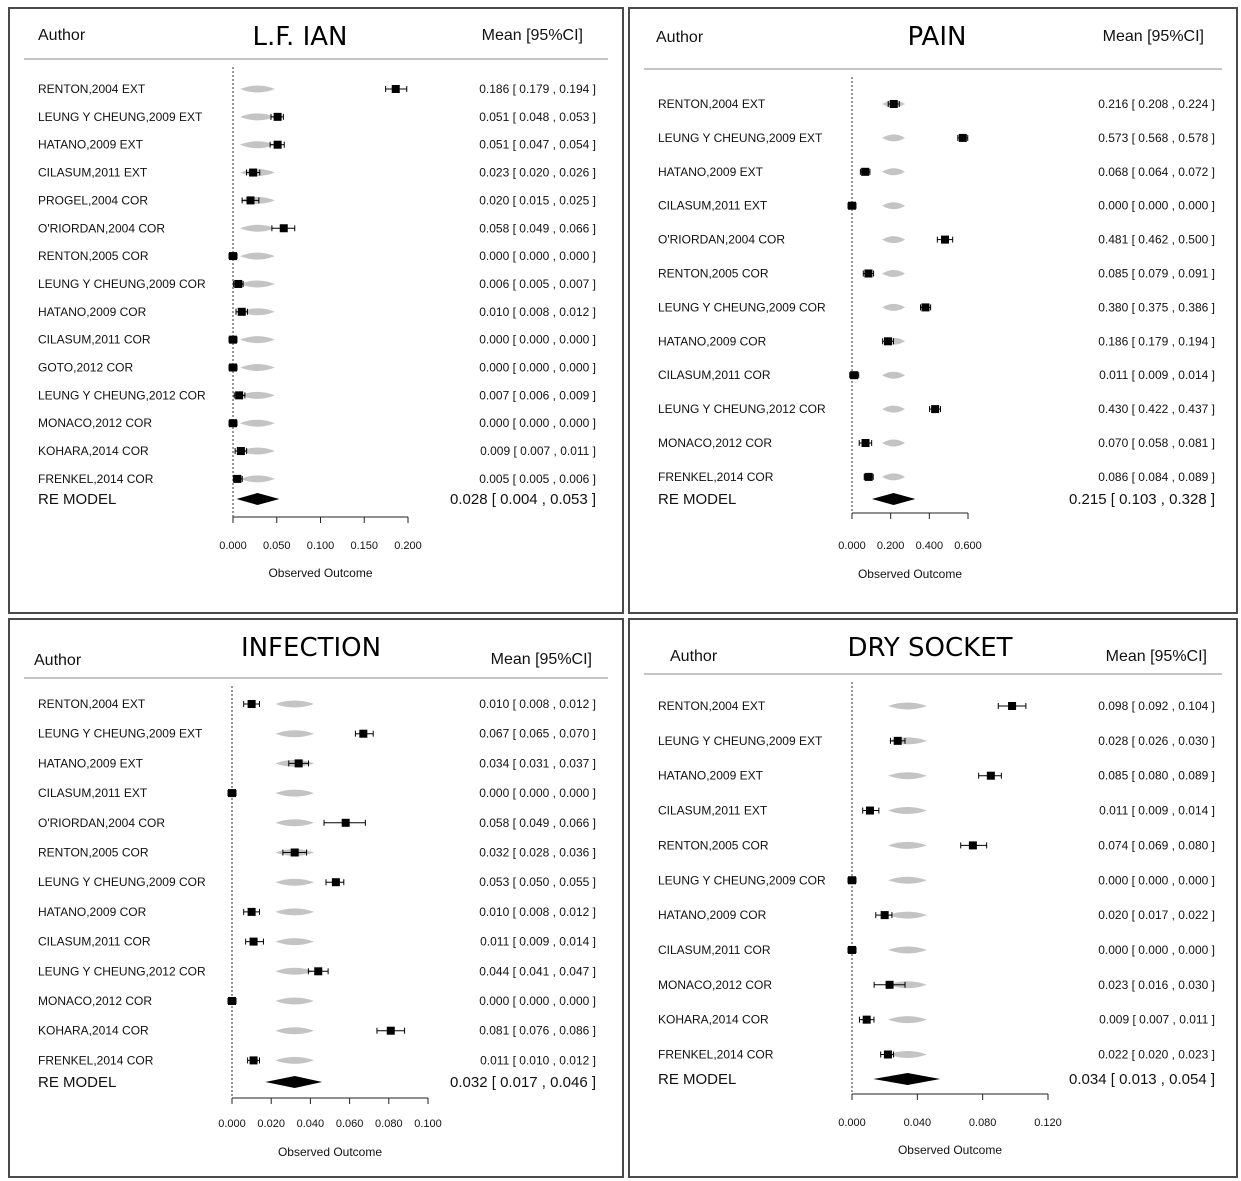  I want to click on study-ci-text: 0.085 [ 0.080 , 0.089 ], so click(1156, 776).